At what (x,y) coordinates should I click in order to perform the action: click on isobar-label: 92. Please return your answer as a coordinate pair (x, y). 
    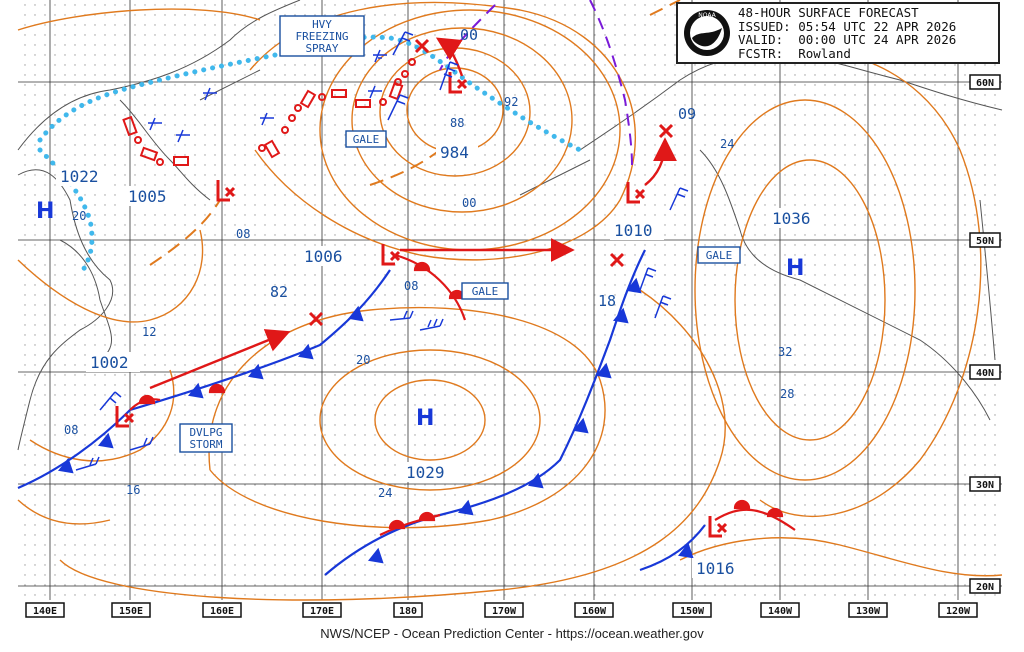
    Looking at the image, I should click on (511, 102).